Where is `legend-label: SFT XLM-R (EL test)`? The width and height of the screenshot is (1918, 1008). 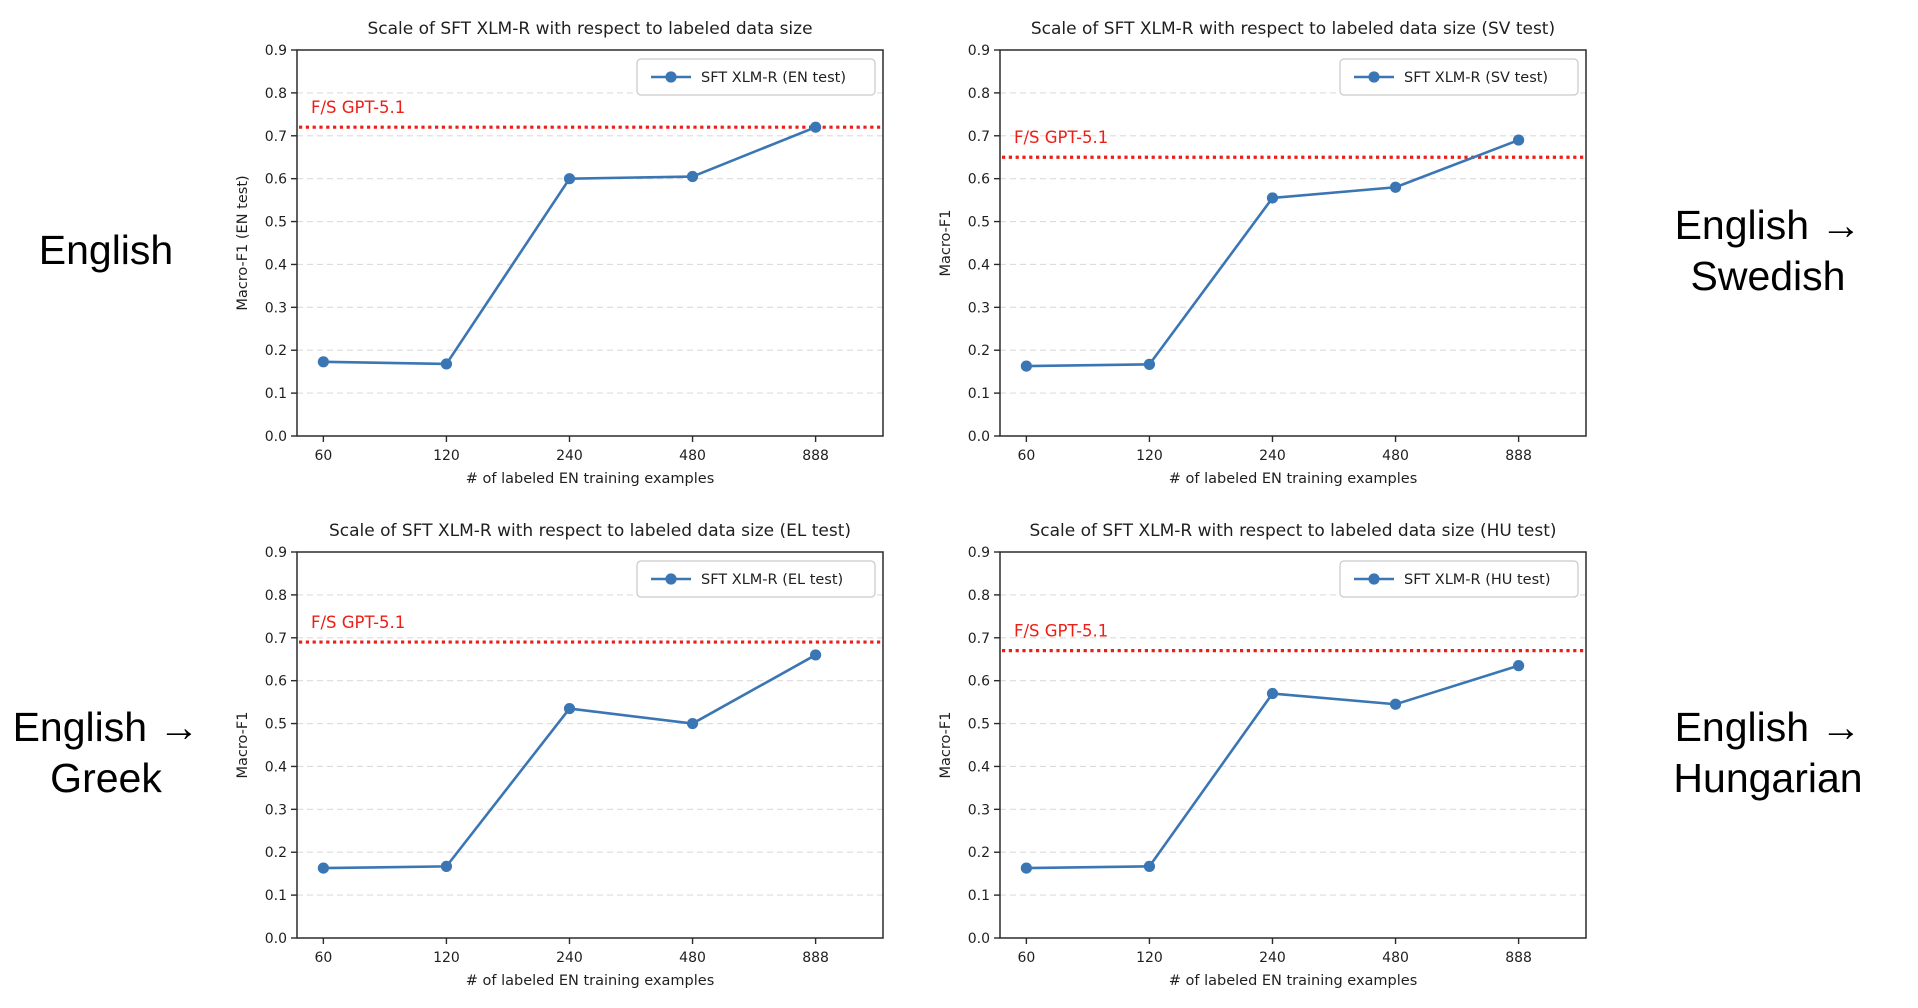
legend-label: SFT XLM-R (EL test) is located at coordinates (772, 580).